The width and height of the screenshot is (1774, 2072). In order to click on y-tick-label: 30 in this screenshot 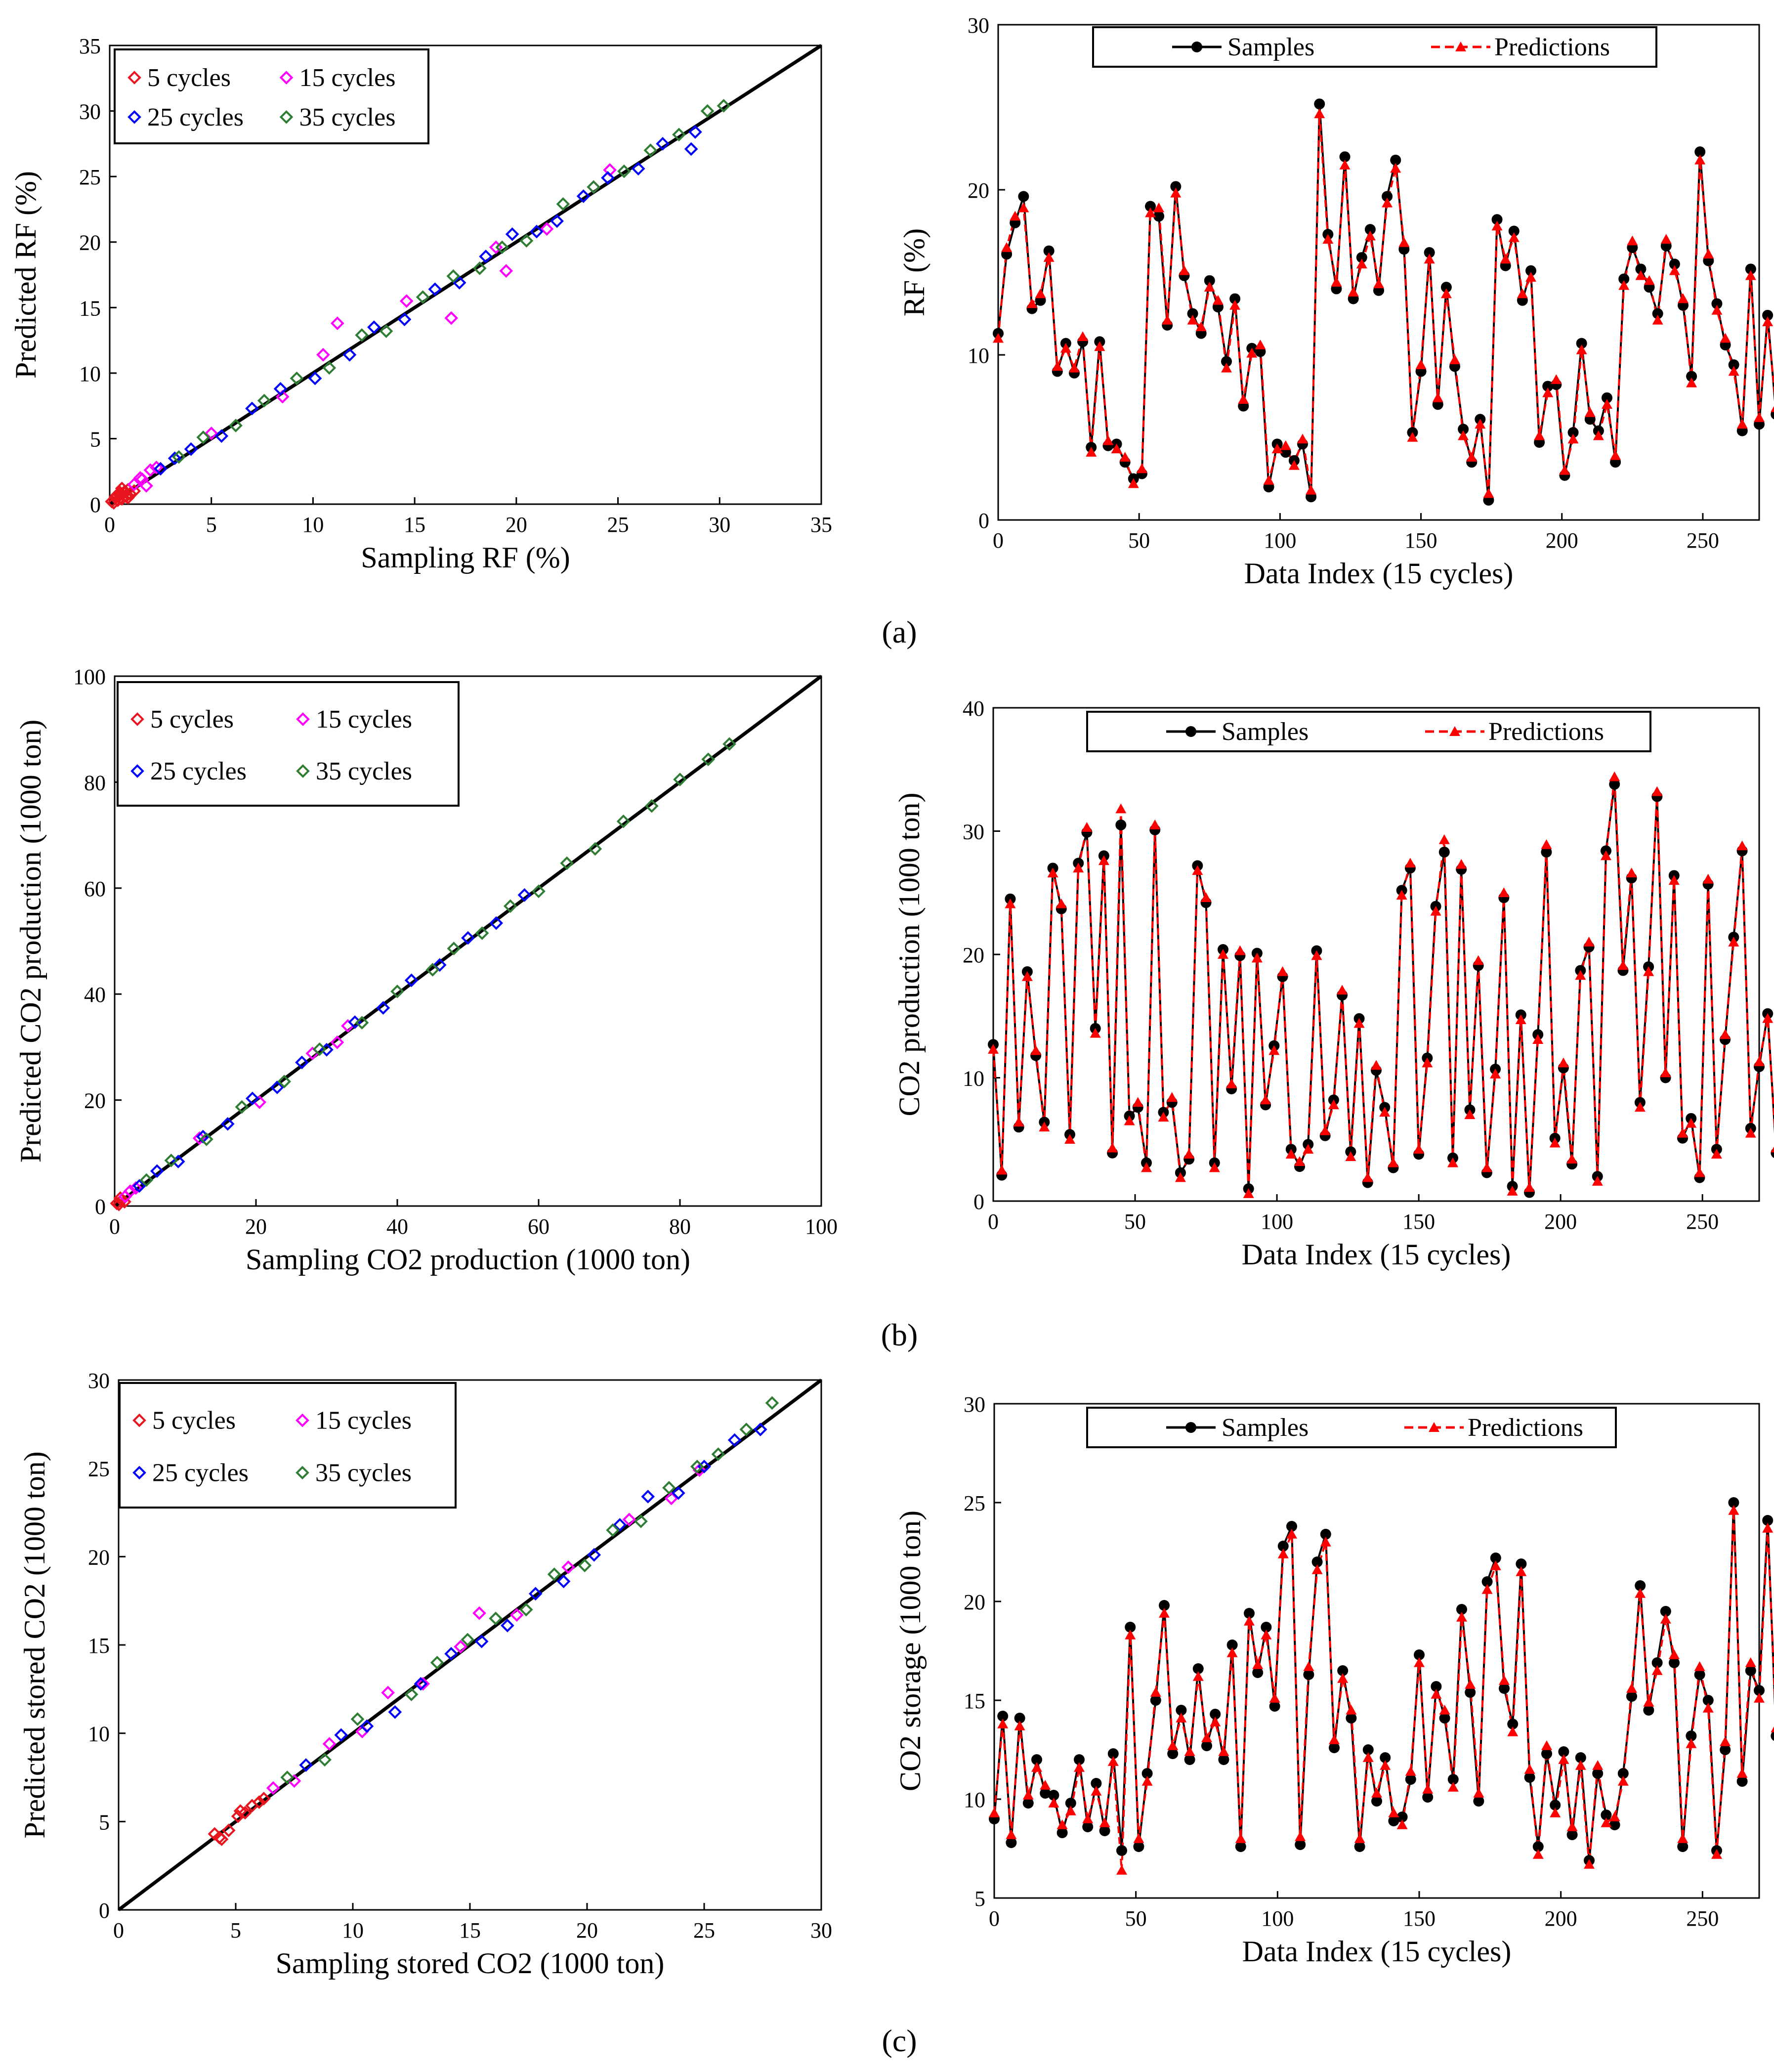, I will do `click(975, 1404)`.